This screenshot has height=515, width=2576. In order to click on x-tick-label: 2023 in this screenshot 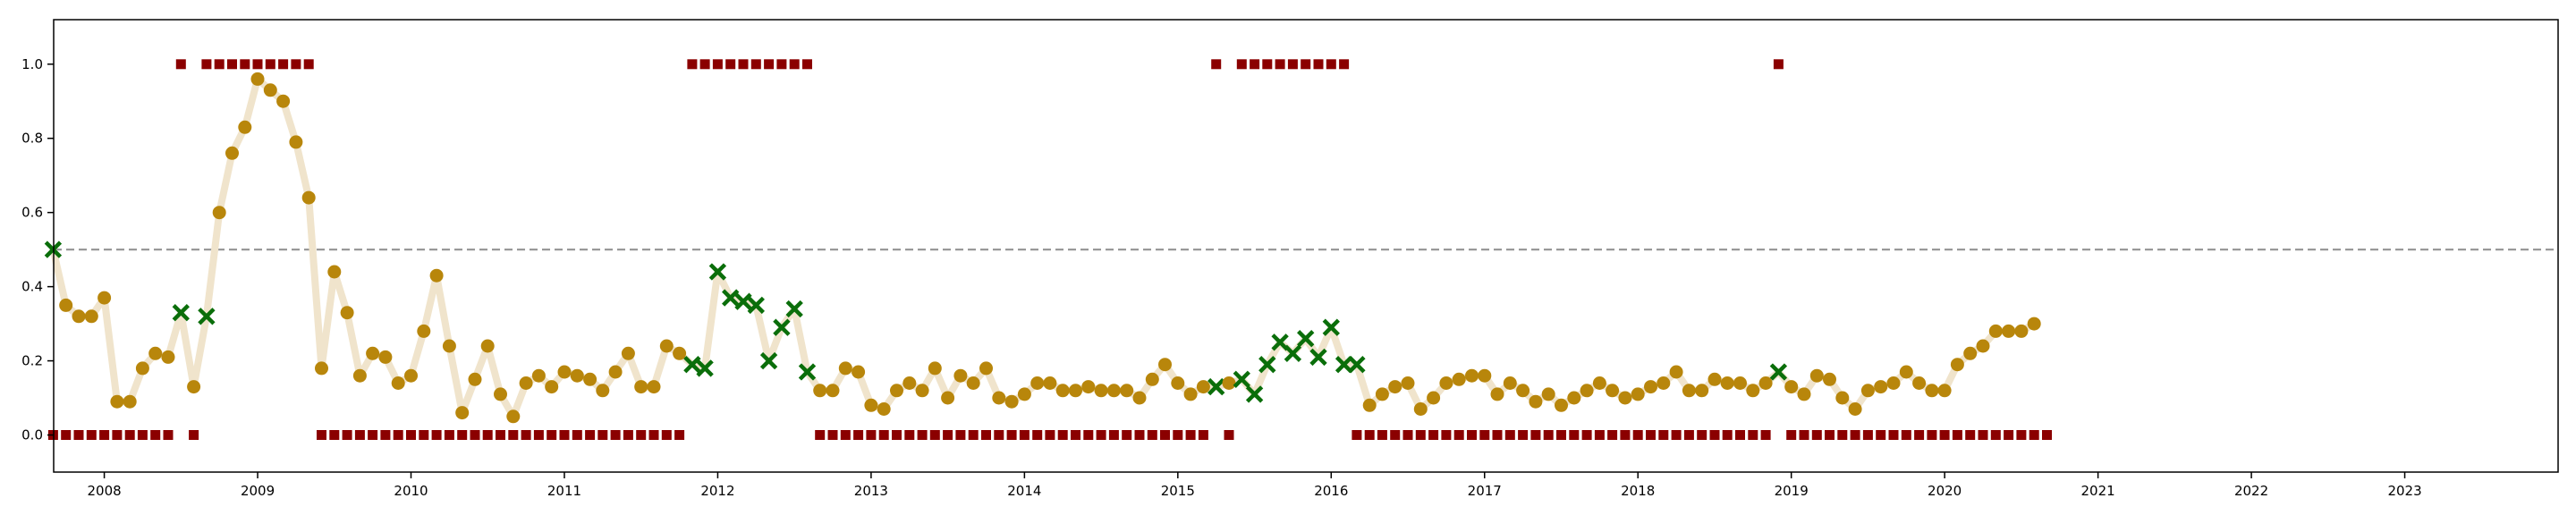, I will do `click(2404, 491)`.